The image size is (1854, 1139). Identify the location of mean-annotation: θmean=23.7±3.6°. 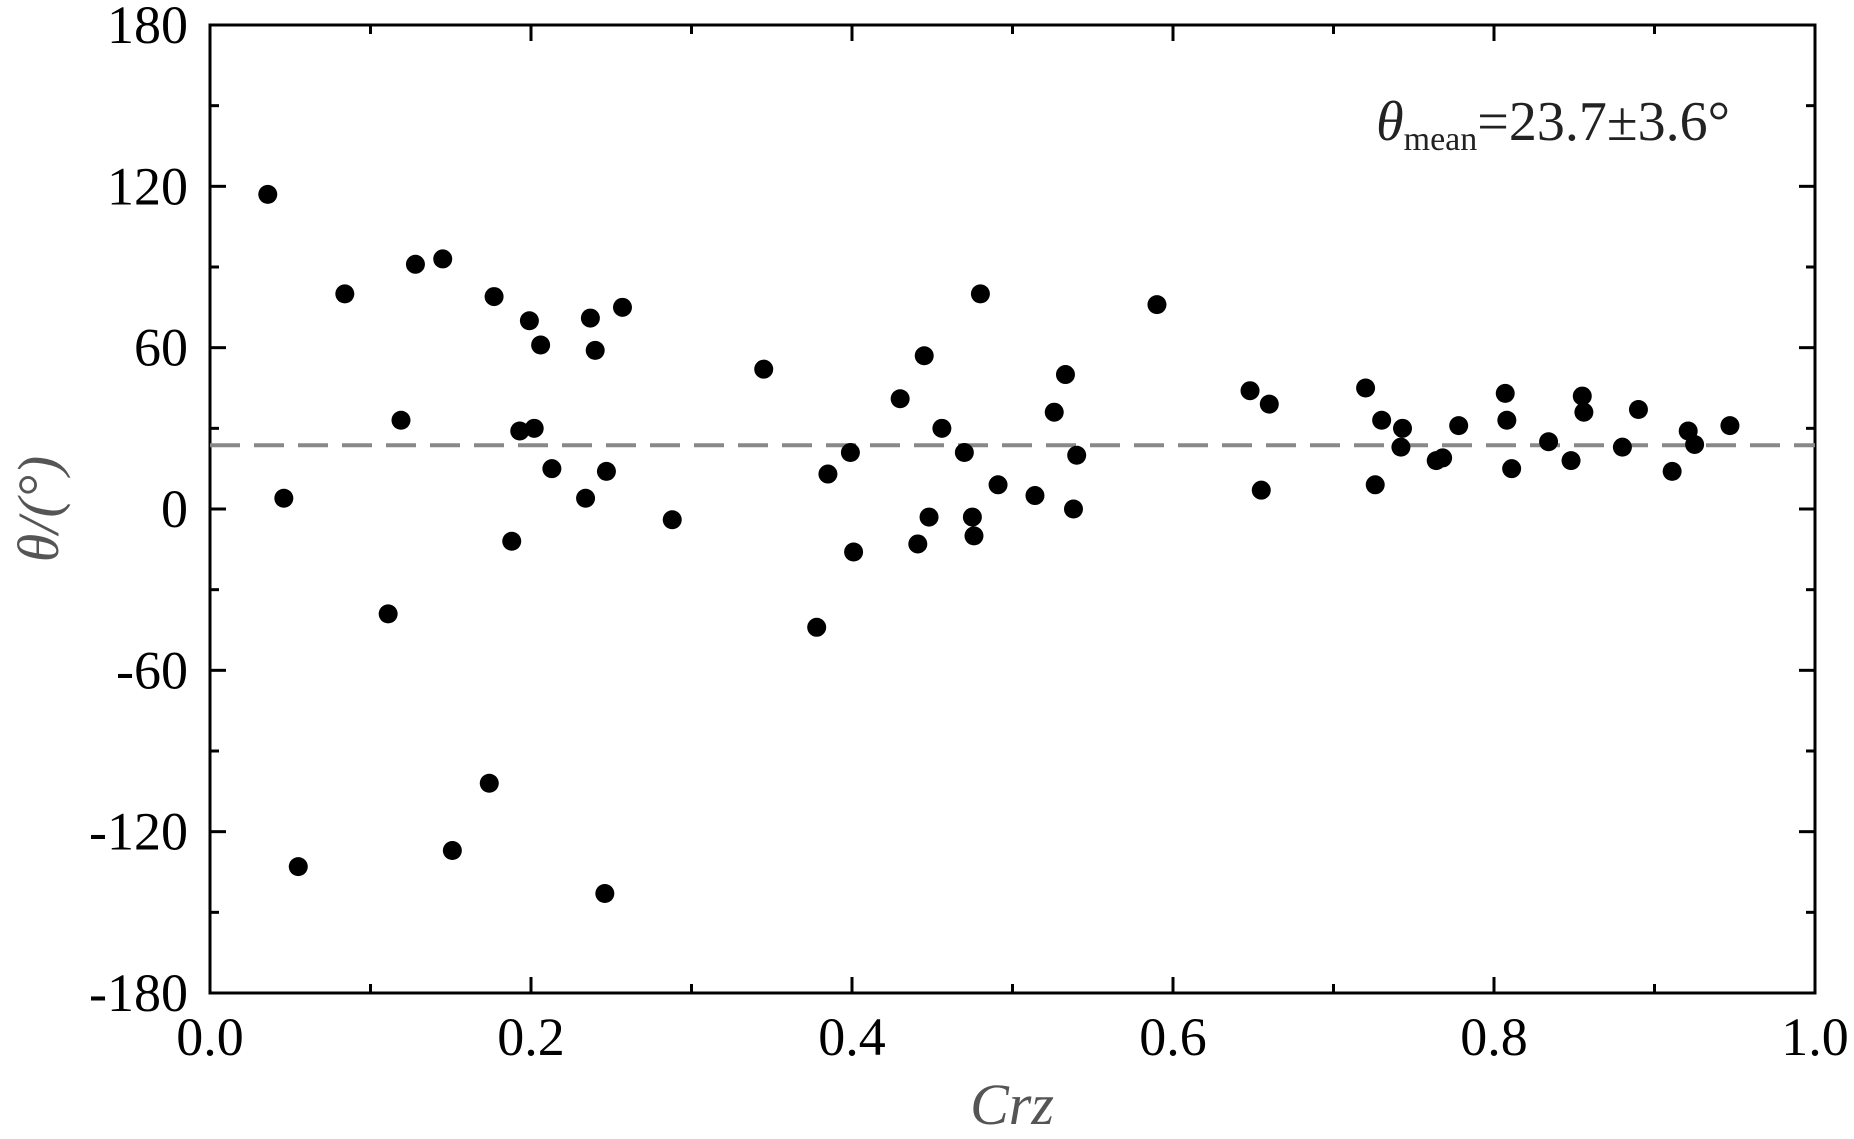
(1553, 124).